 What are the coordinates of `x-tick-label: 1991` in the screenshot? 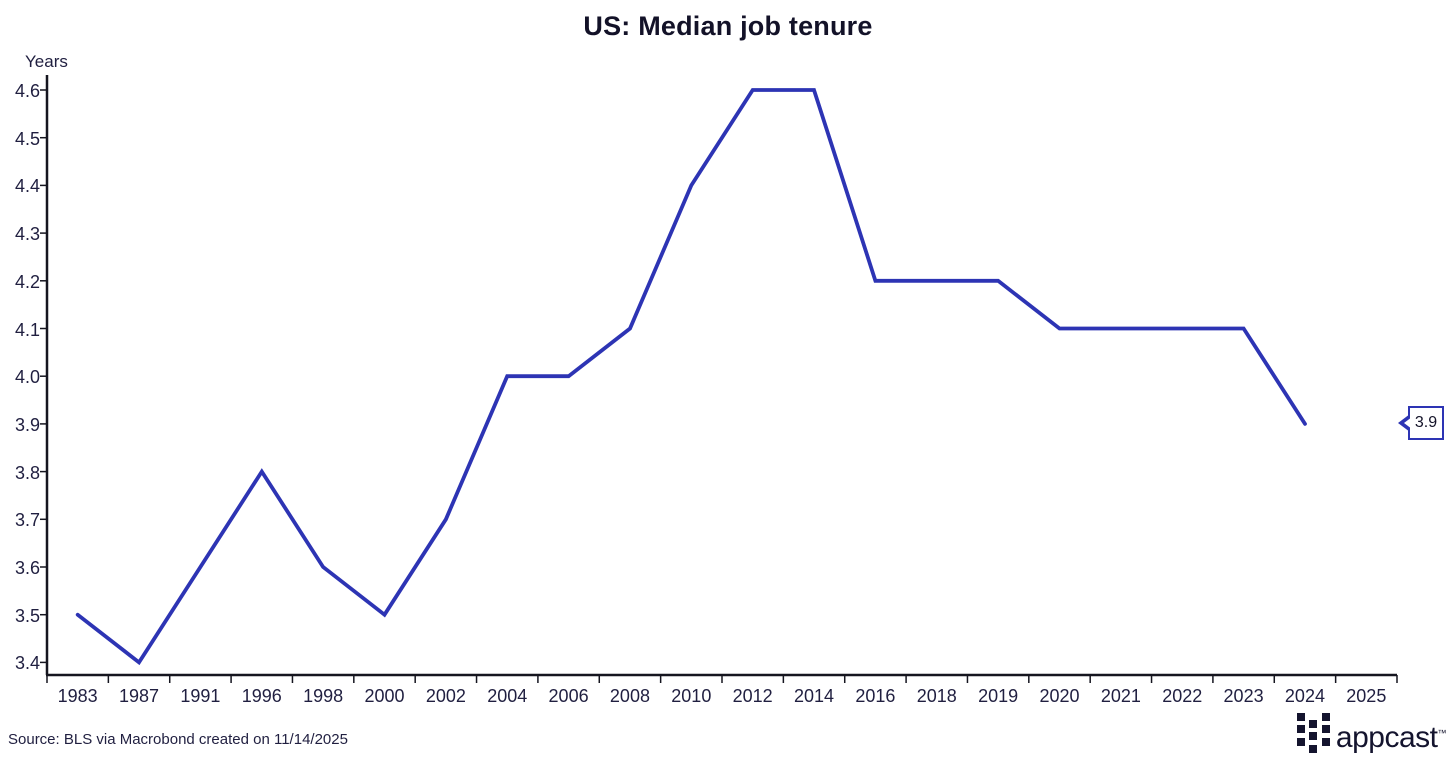 It's located at (200, 696).